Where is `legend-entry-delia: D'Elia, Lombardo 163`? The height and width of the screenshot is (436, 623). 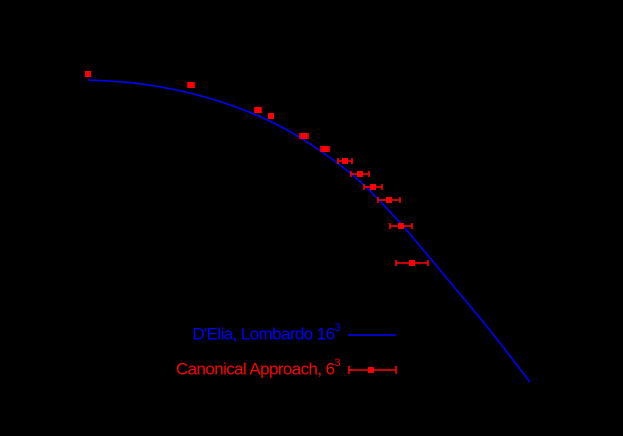 legend-entry-delia: D'Elia, Lombardo 163 is located at coordinates (266, 333).